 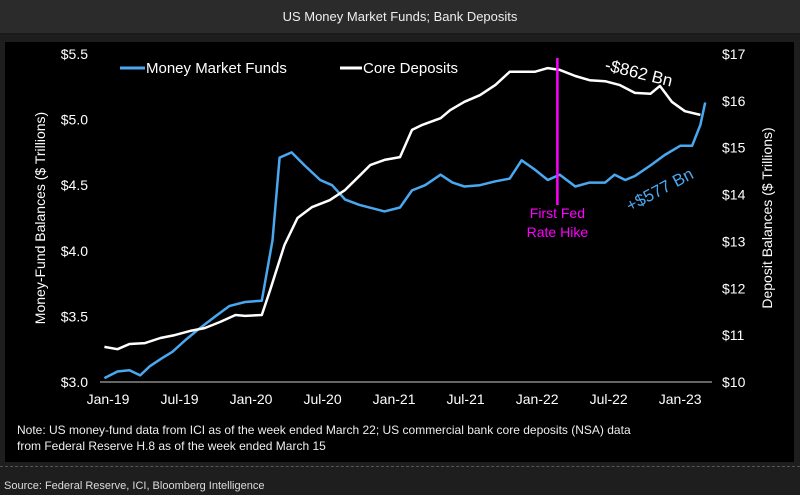 I want to click on x-tick-label: Jul-21, so click(x=466, y=399).